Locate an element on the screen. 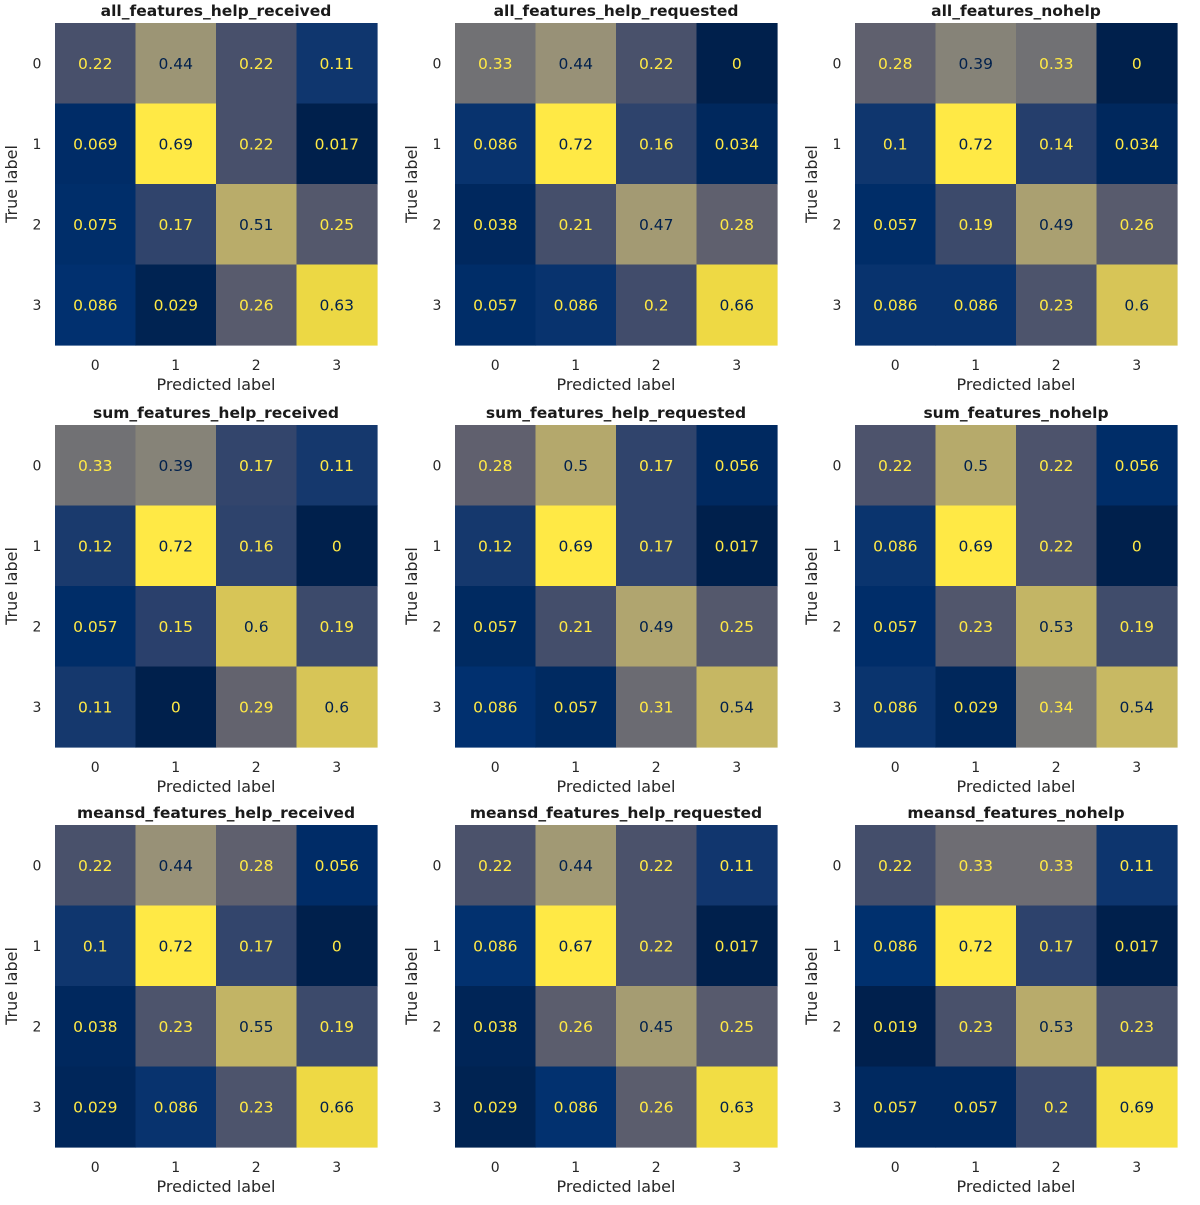  cell-value-label: 0.39 is located at coordinates (975, 64).